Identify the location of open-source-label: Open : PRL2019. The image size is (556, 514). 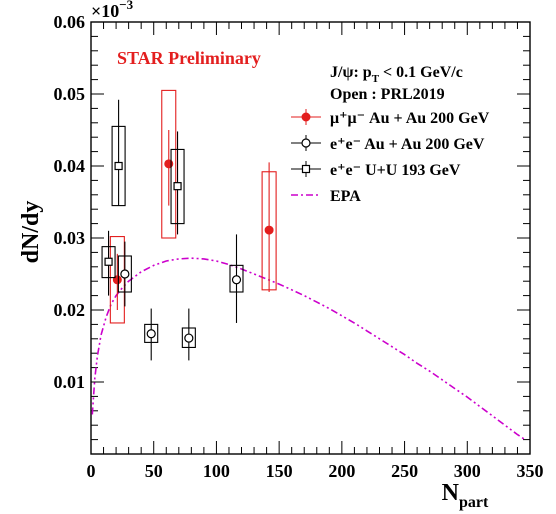
(387, 94).